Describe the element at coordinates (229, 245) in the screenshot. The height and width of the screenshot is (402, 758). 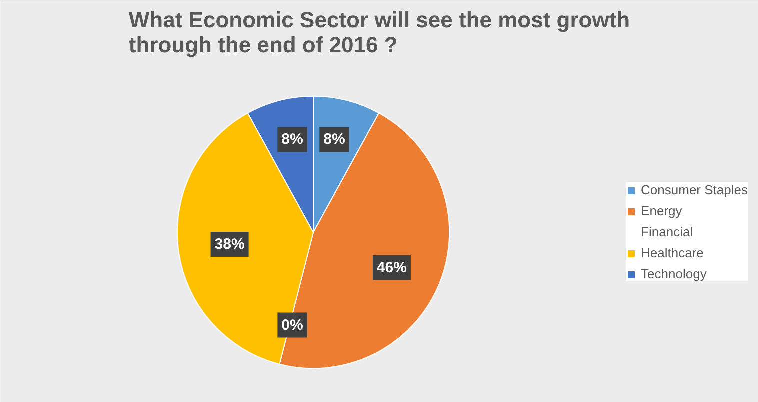
I see `data-label: 38%` at that location.